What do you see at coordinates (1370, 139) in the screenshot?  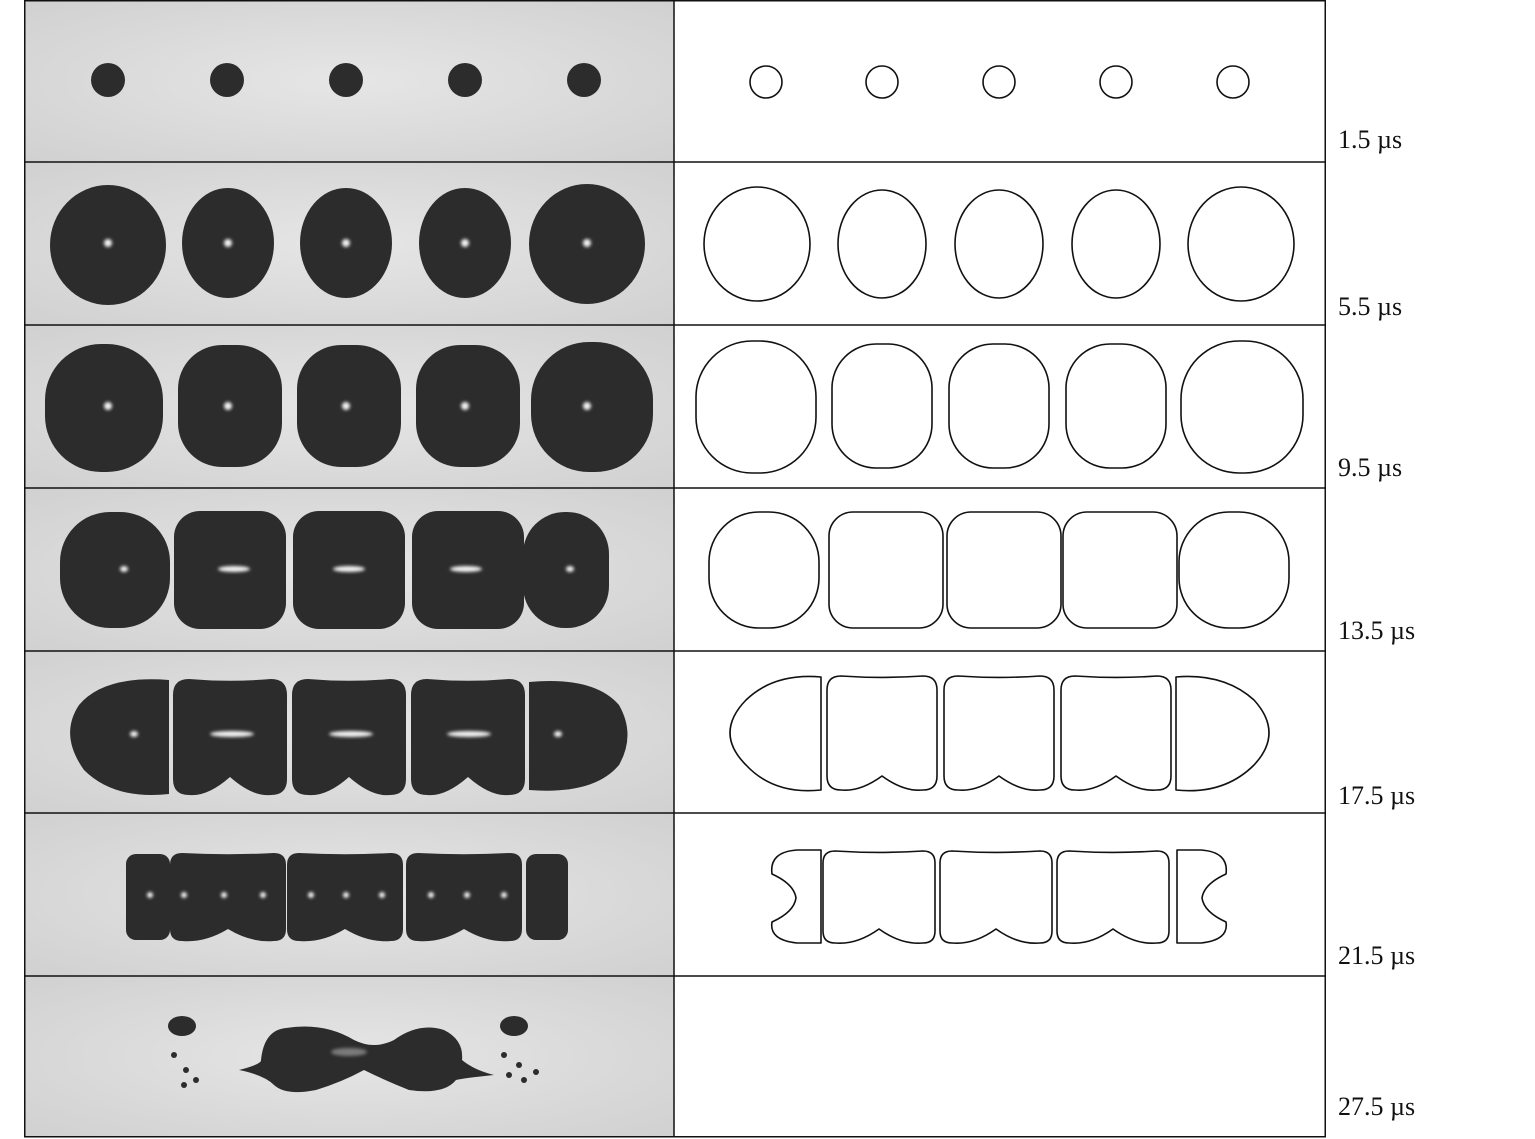 I see `time-label-1: 1.5 µs` at bounding box center [1370, 139].